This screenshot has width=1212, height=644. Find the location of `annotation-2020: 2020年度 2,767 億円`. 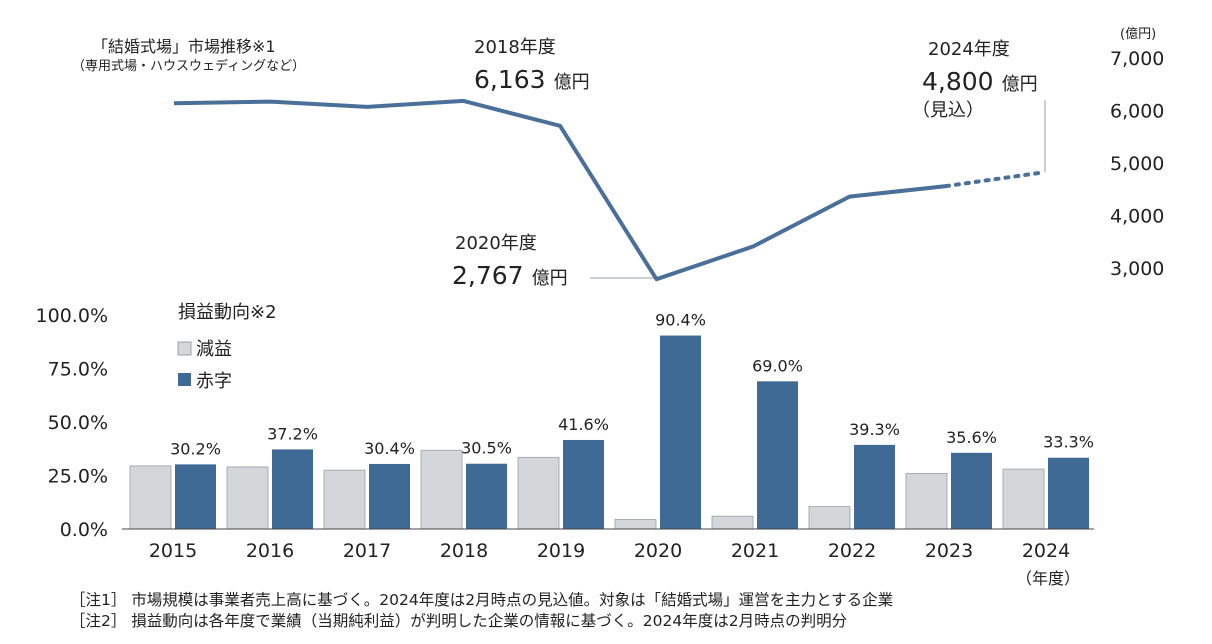

annotation-2020: 2020年度 2,767 億円 is located at coordinates (510, 261).